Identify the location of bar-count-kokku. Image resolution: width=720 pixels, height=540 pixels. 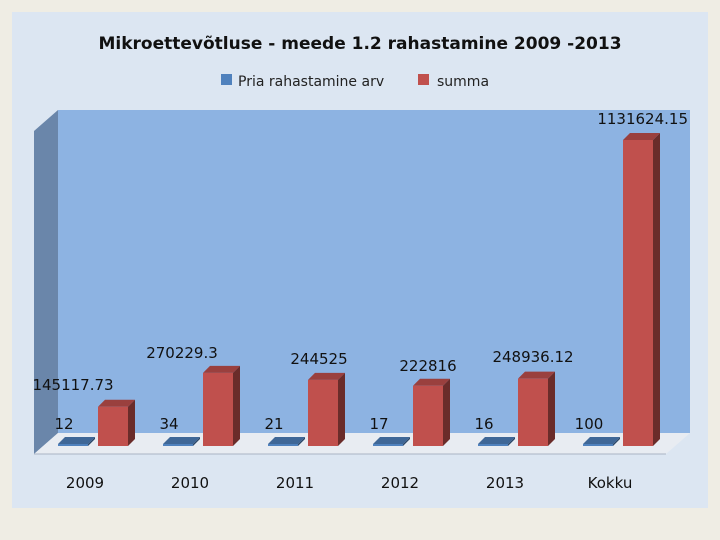
(601, 441).